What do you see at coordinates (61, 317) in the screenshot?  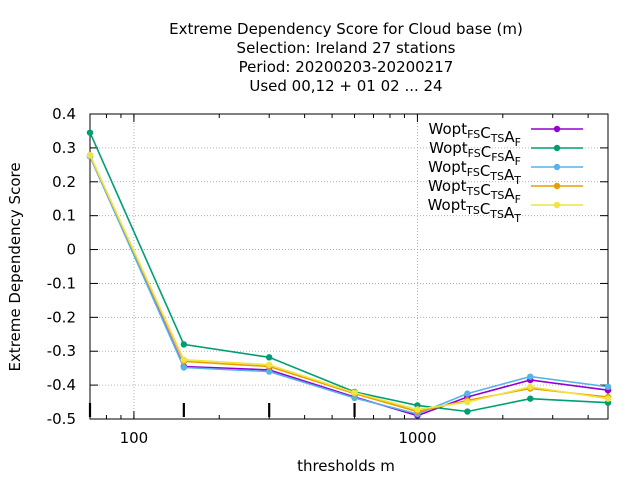 I see `y-tick-label: -0.2` at bounding box center [61, 317].